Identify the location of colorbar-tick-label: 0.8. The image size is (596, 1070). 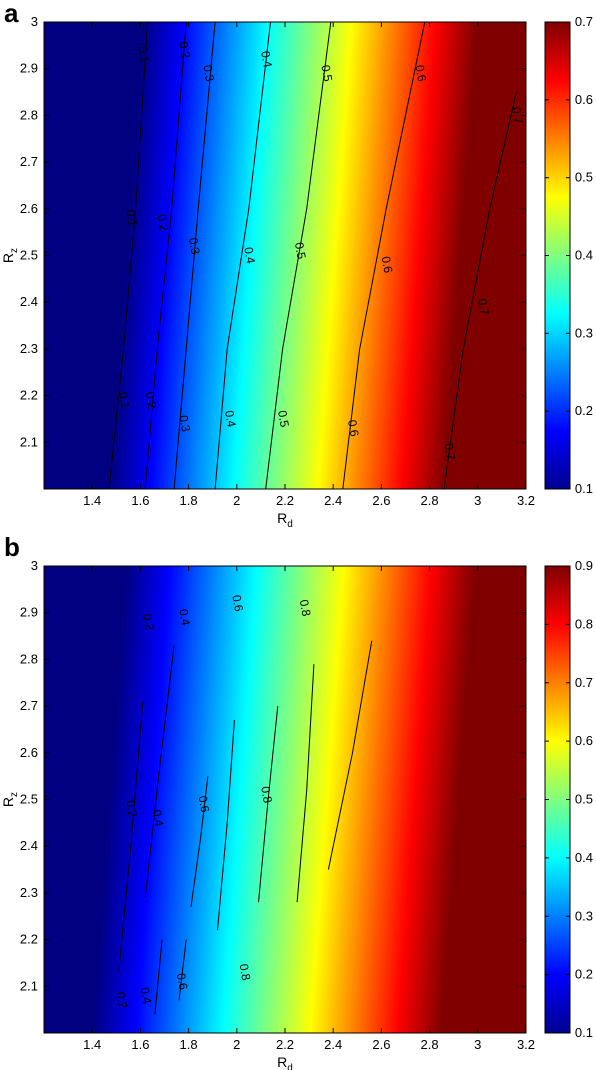
(584, 623).